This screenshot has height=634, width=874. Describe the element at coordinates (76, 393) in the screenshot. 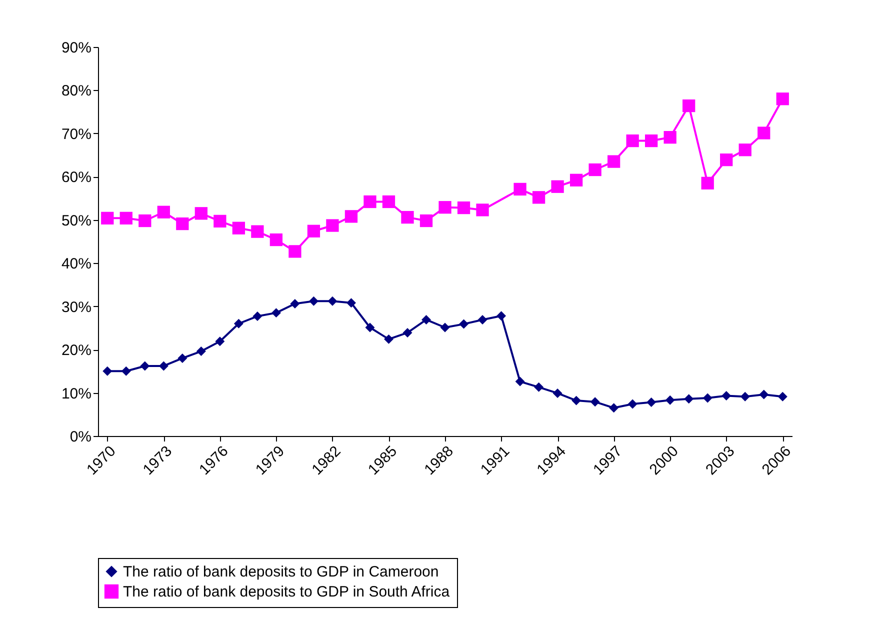

I see `y-tick-label: 10%` at that location.